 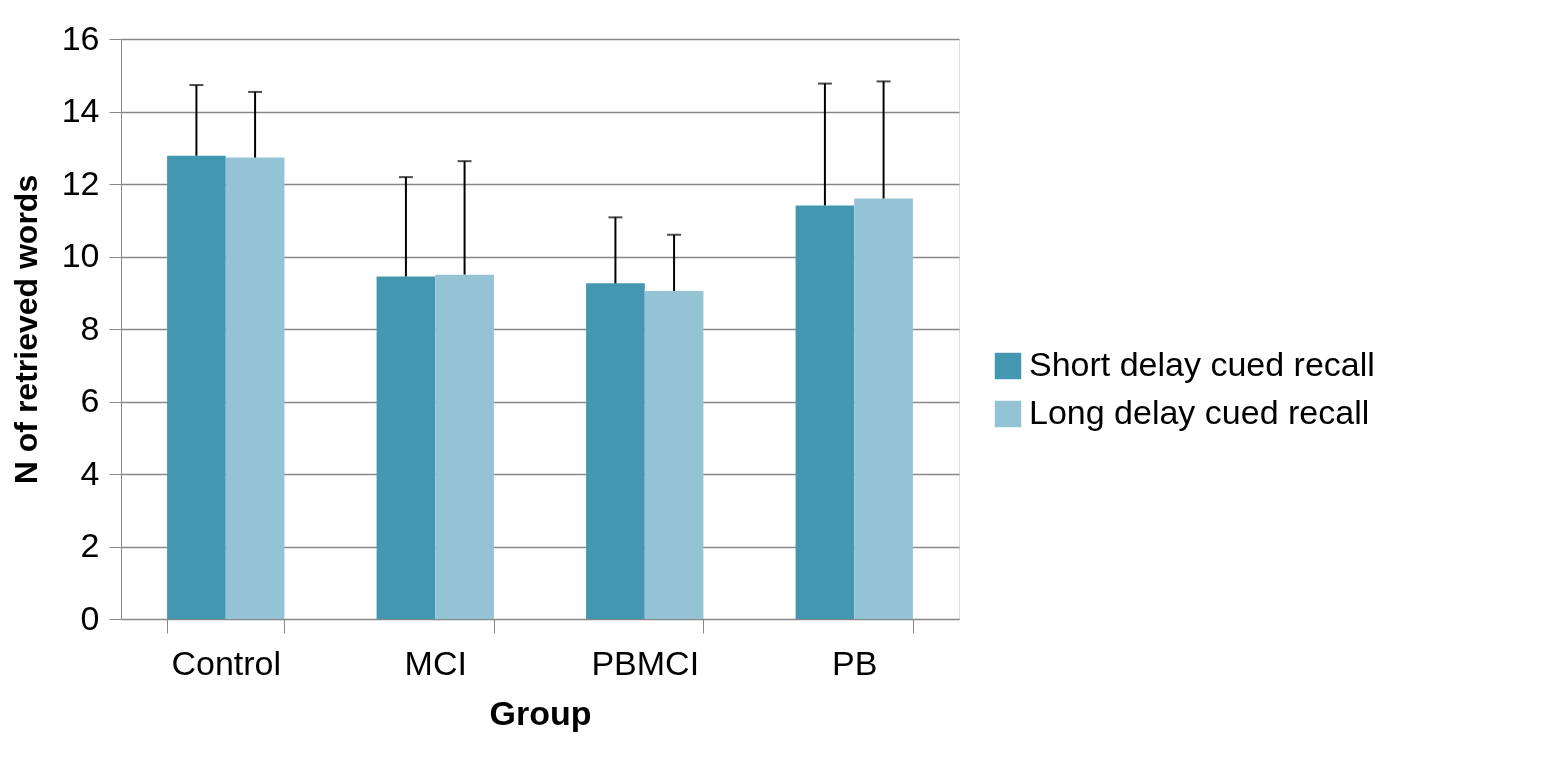 What do you see at coordinates (540, 712) in the screenshot?
I see `x-axis-title: Group` at bounding box center [540, 712].